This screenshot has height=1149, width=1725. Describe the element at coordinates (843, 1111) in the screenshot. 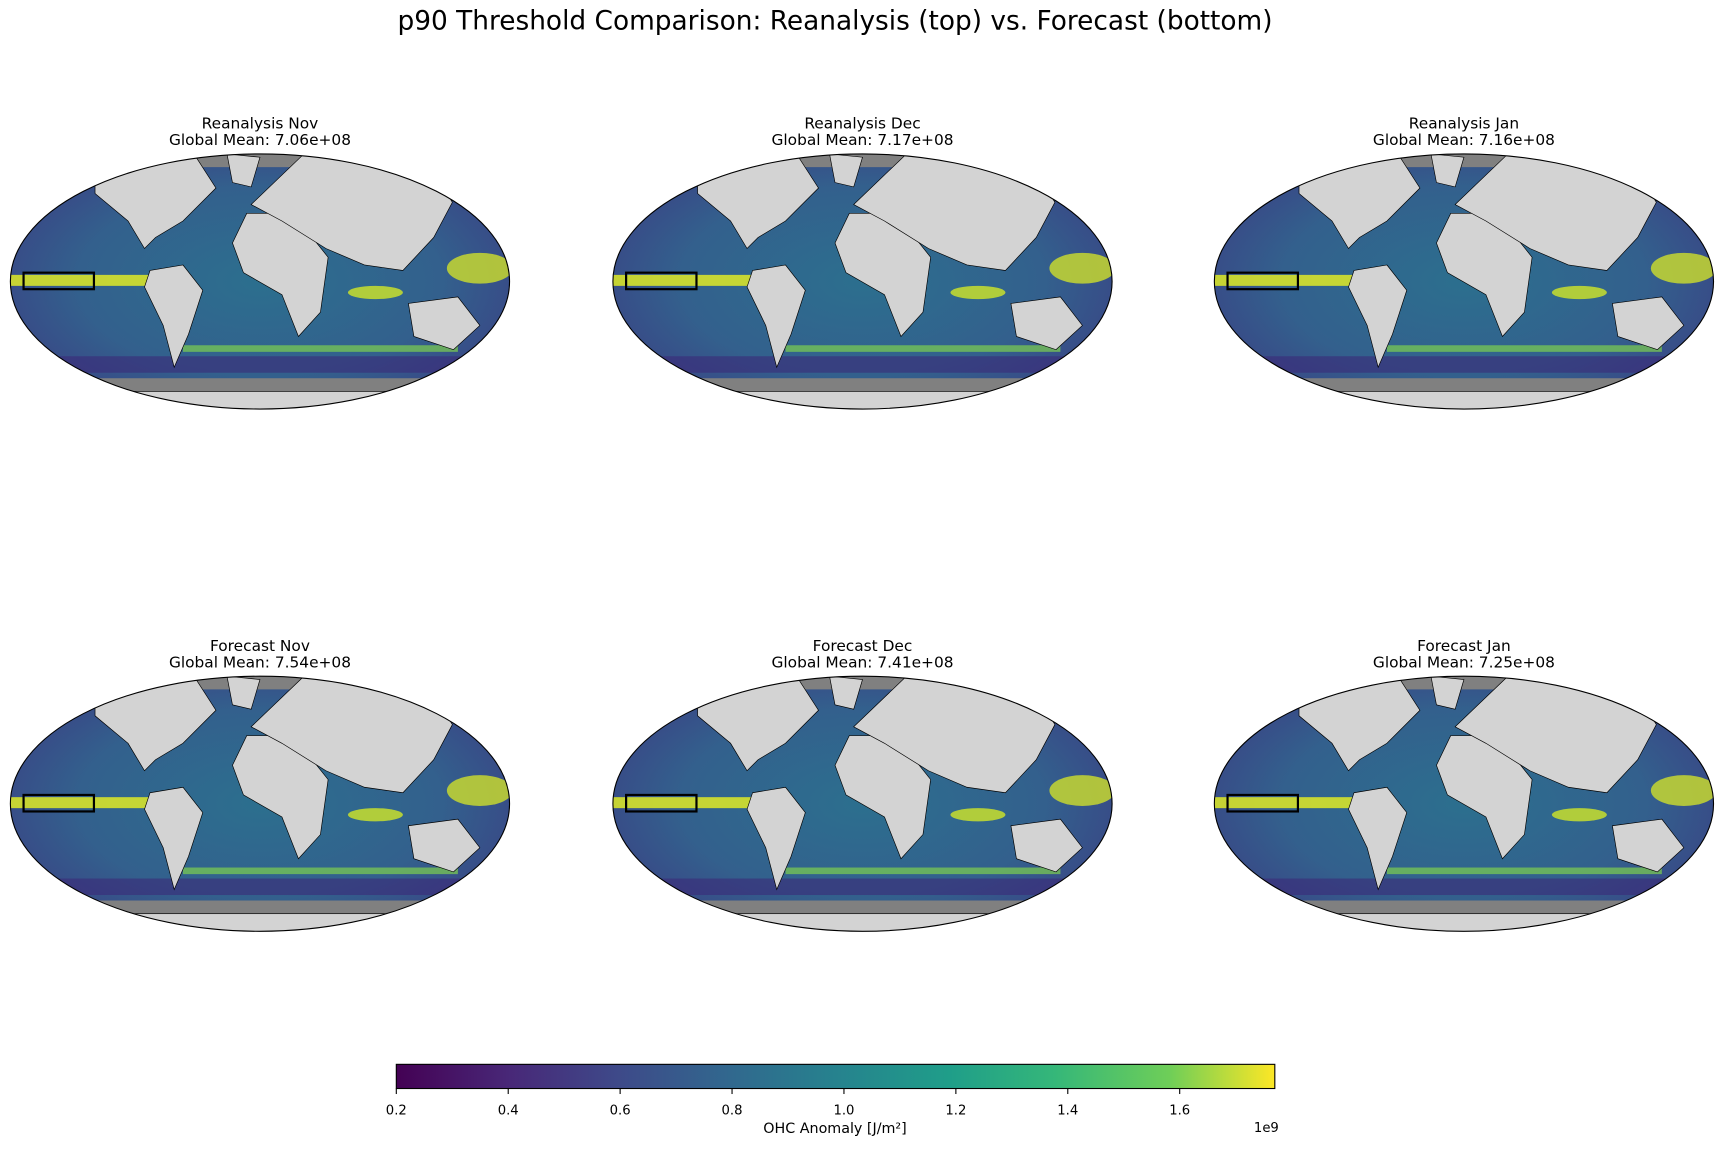

I see `colorbar-tick-label: 1.0` at that location.